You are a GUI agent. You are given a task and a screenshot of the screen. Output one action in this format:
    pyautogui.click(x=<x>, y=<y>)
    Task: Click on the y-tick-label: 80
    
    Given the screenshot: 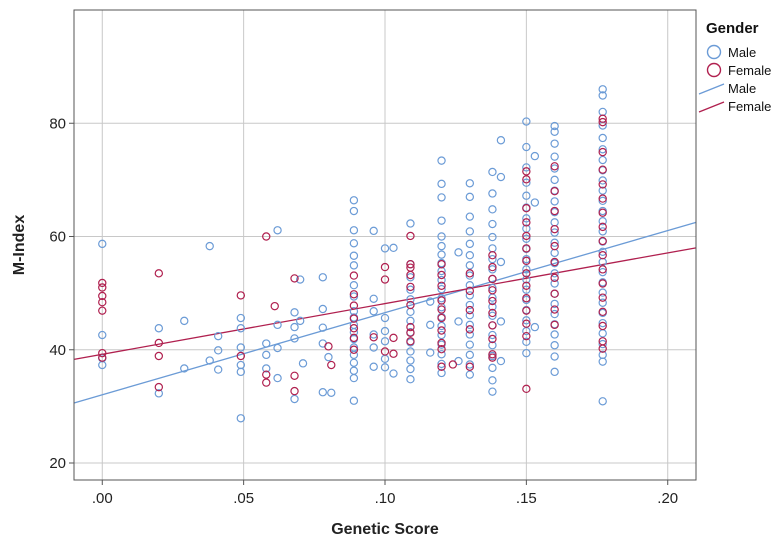 What is the action you would take?
    pyautogui.click(x=57, y=123)
    